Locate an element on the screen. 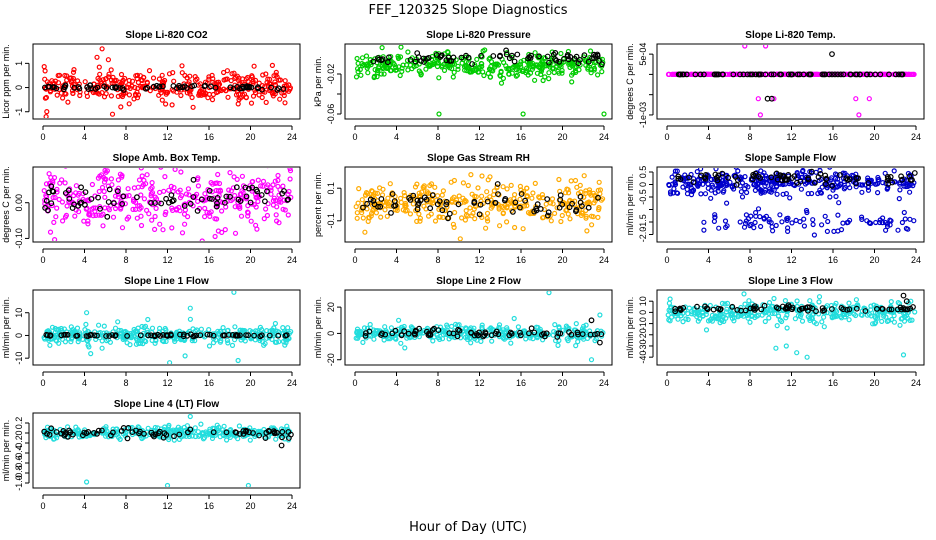 This screenshot has height=540, width=936. x-tick-label: 20 is located at coordinates (562, 383).